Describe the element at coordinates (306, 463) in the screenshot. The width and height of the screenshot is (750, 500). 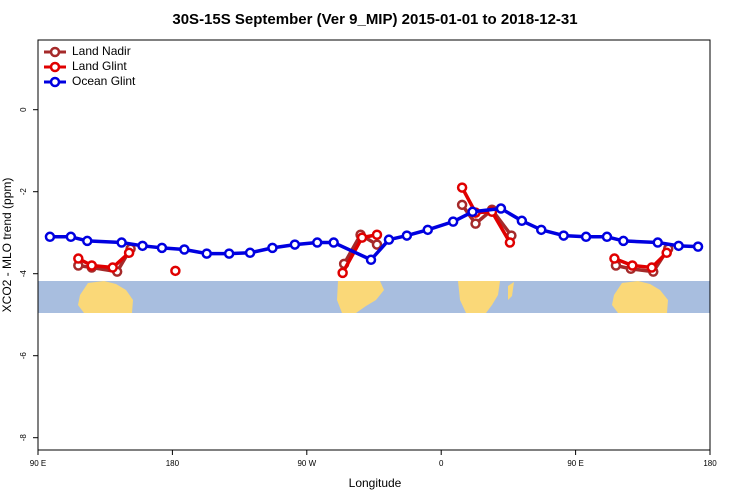
I see `x-tick-label: 90 W` at that location.